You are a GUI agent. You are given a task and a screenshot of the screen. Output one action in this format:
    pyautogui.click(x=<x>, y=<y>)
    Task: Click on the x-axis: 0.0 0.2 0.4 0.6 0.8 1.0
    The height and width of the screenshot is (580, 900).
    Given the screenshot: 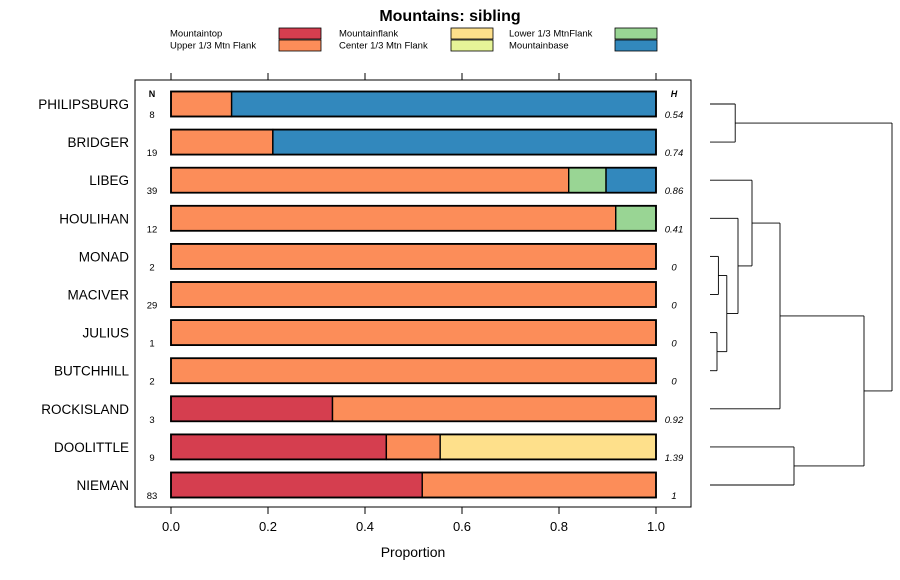 What is the action you would take?
    pyautogui.click(x=413, y=520)
    